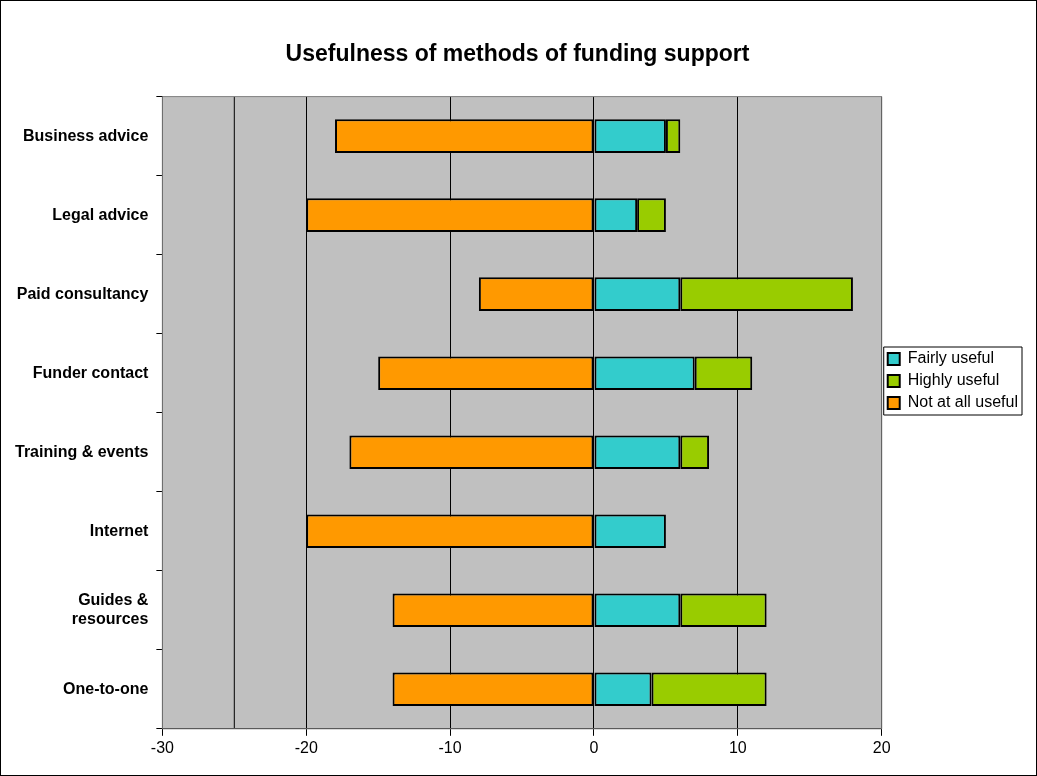 This screenshot has height=776, width=1037. I want to click on x-tick-label: 0, so click(594, 747).